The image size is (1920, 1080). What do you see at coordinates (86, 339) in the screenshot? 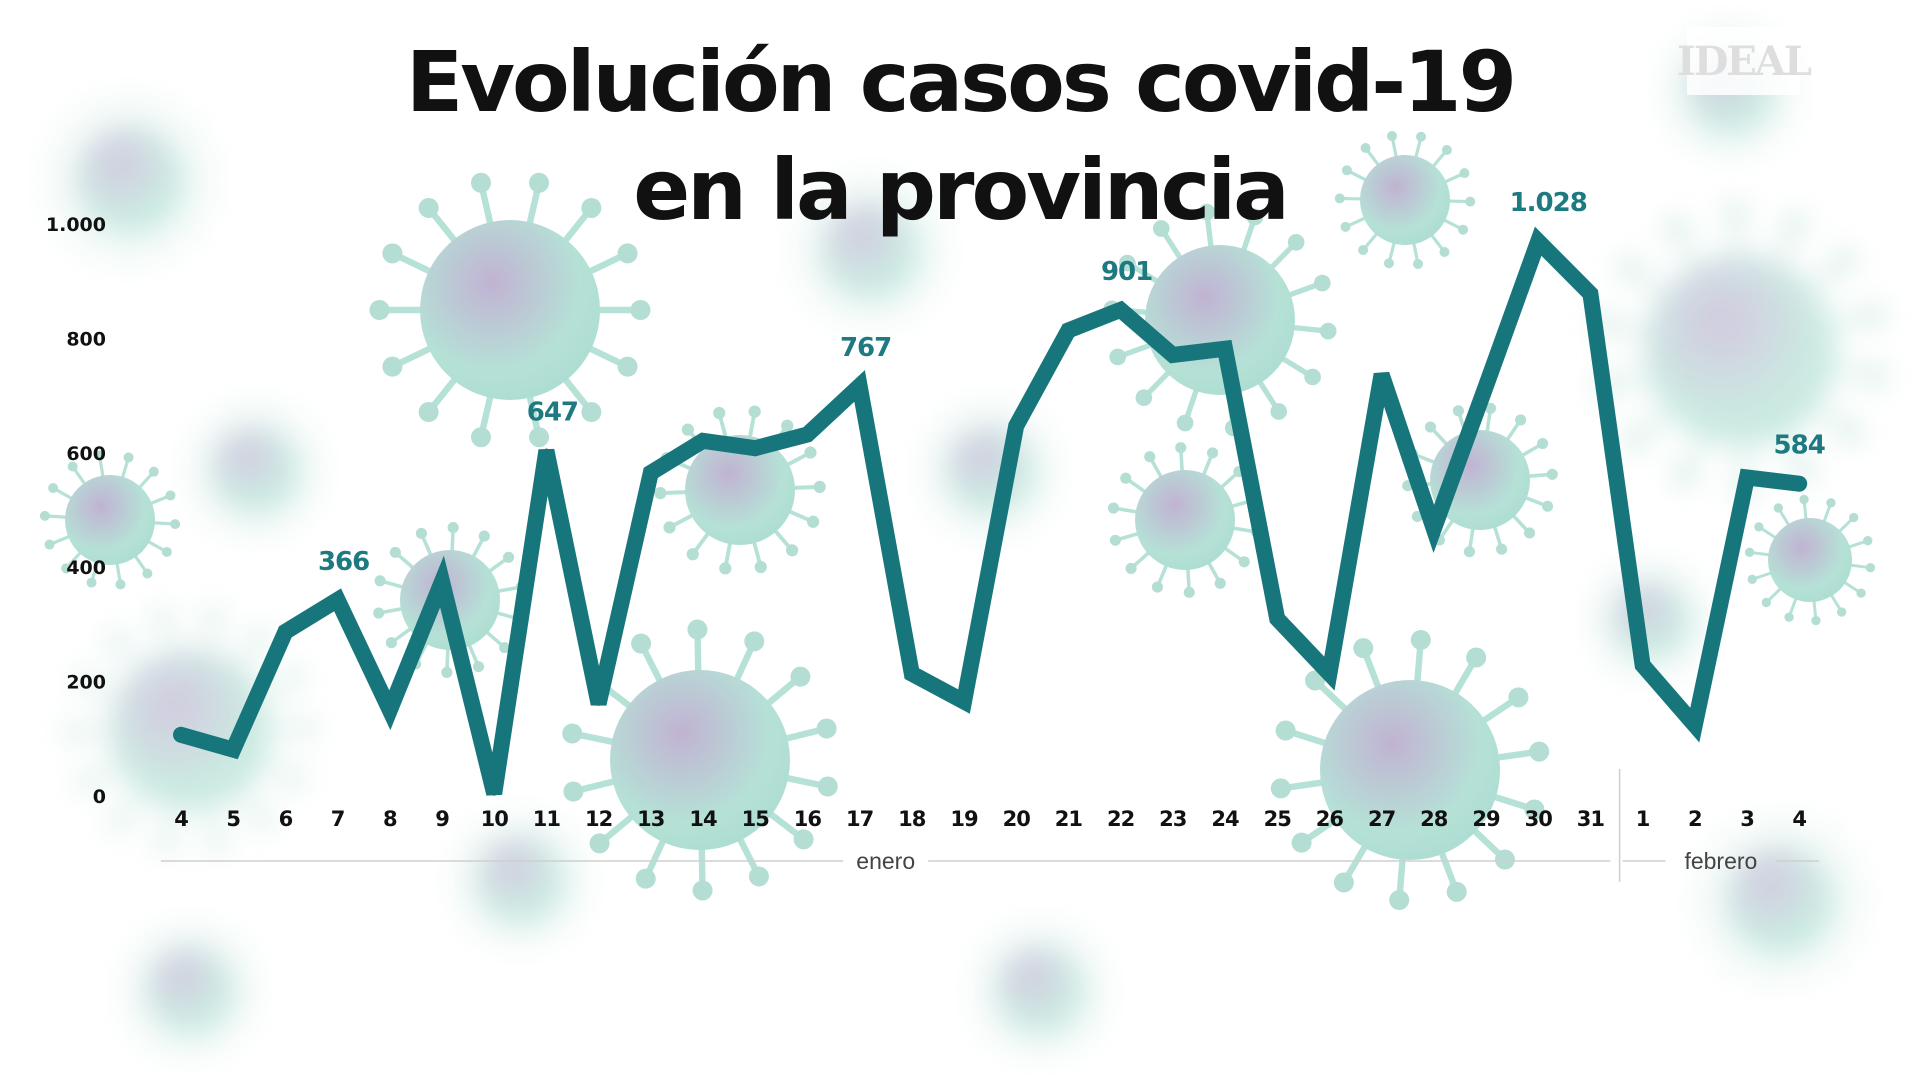
I see `y-tick-label: 800` at bounding box center [86, 339].